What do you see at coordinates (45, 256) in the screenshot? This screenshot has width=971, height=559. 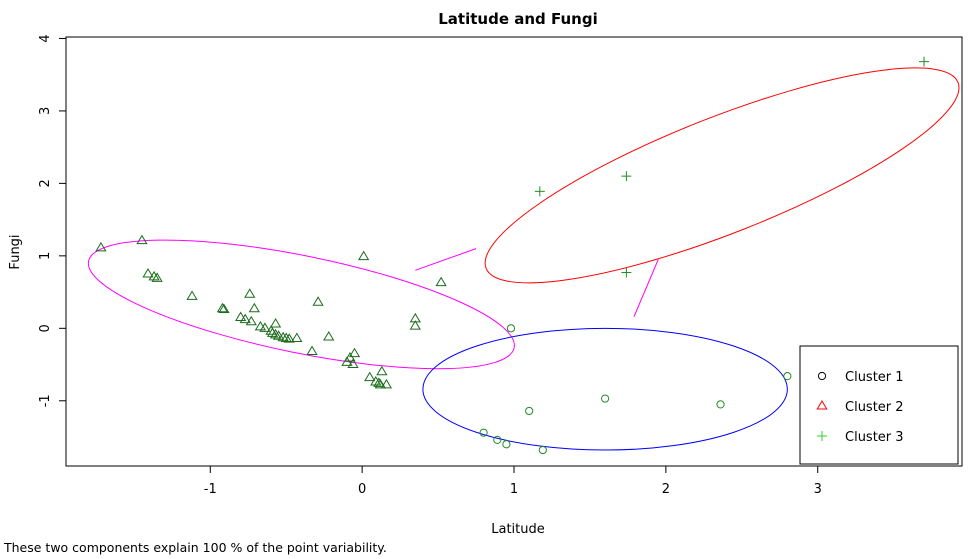 I see `y-tick-label: 1` at bounding box center [45, 256].